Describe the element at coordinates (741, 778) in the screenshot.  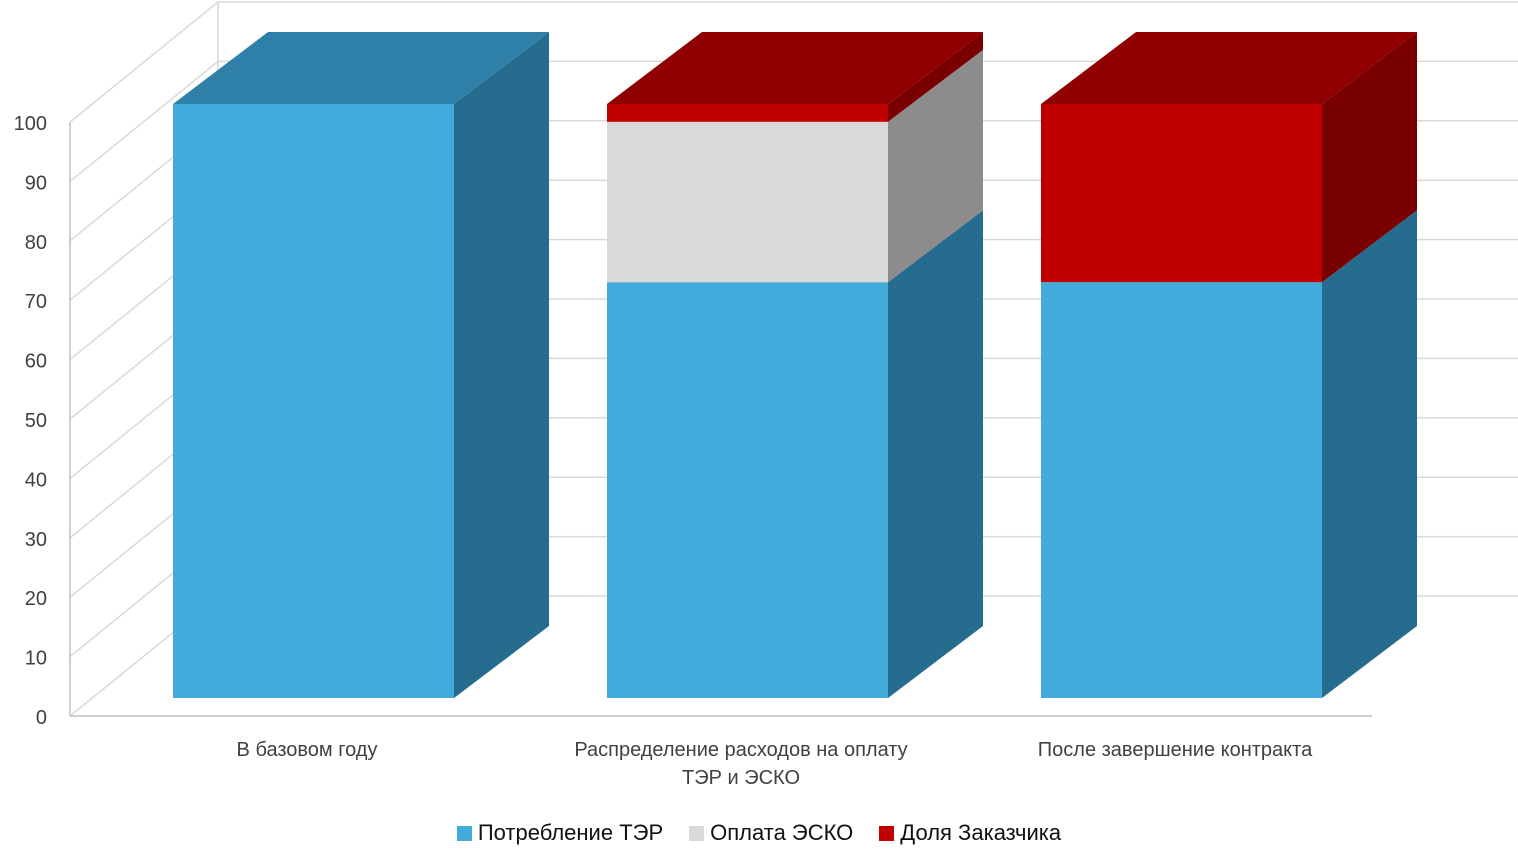
I see `x-tick-label-line: ТЭР и ЭСКО` at that location.